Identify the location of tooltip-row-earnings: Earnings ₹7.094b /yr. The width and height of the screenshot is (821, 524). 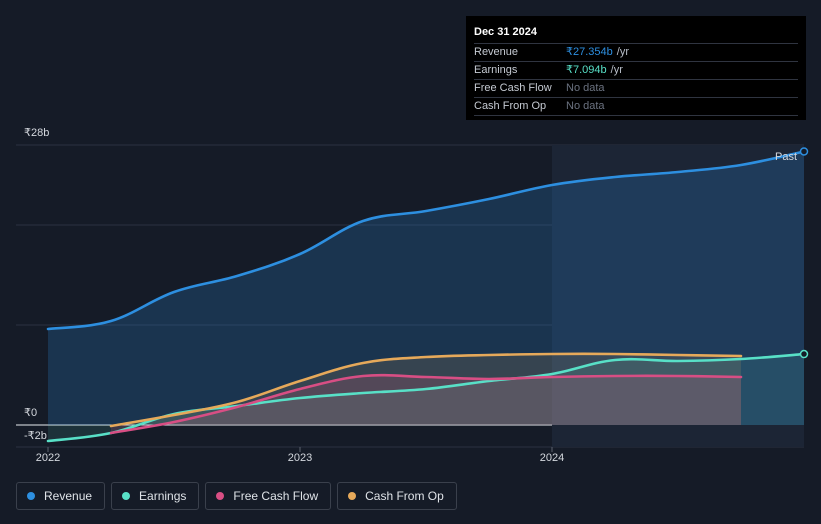
(636, 70).